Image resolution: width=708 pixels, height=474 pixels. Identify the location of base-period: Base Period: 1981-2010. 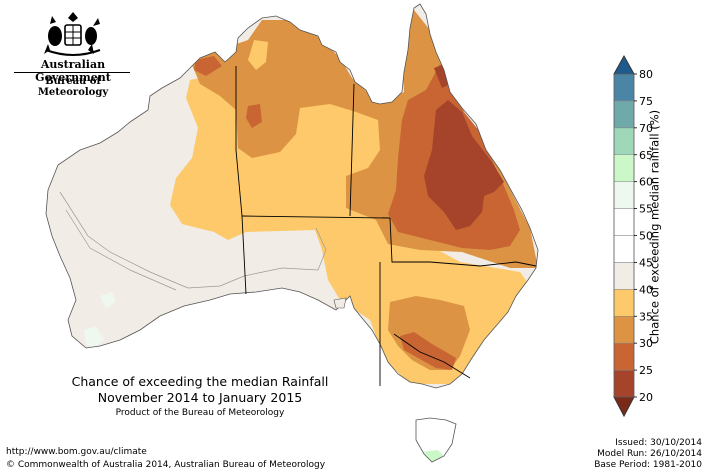
(648, 465).